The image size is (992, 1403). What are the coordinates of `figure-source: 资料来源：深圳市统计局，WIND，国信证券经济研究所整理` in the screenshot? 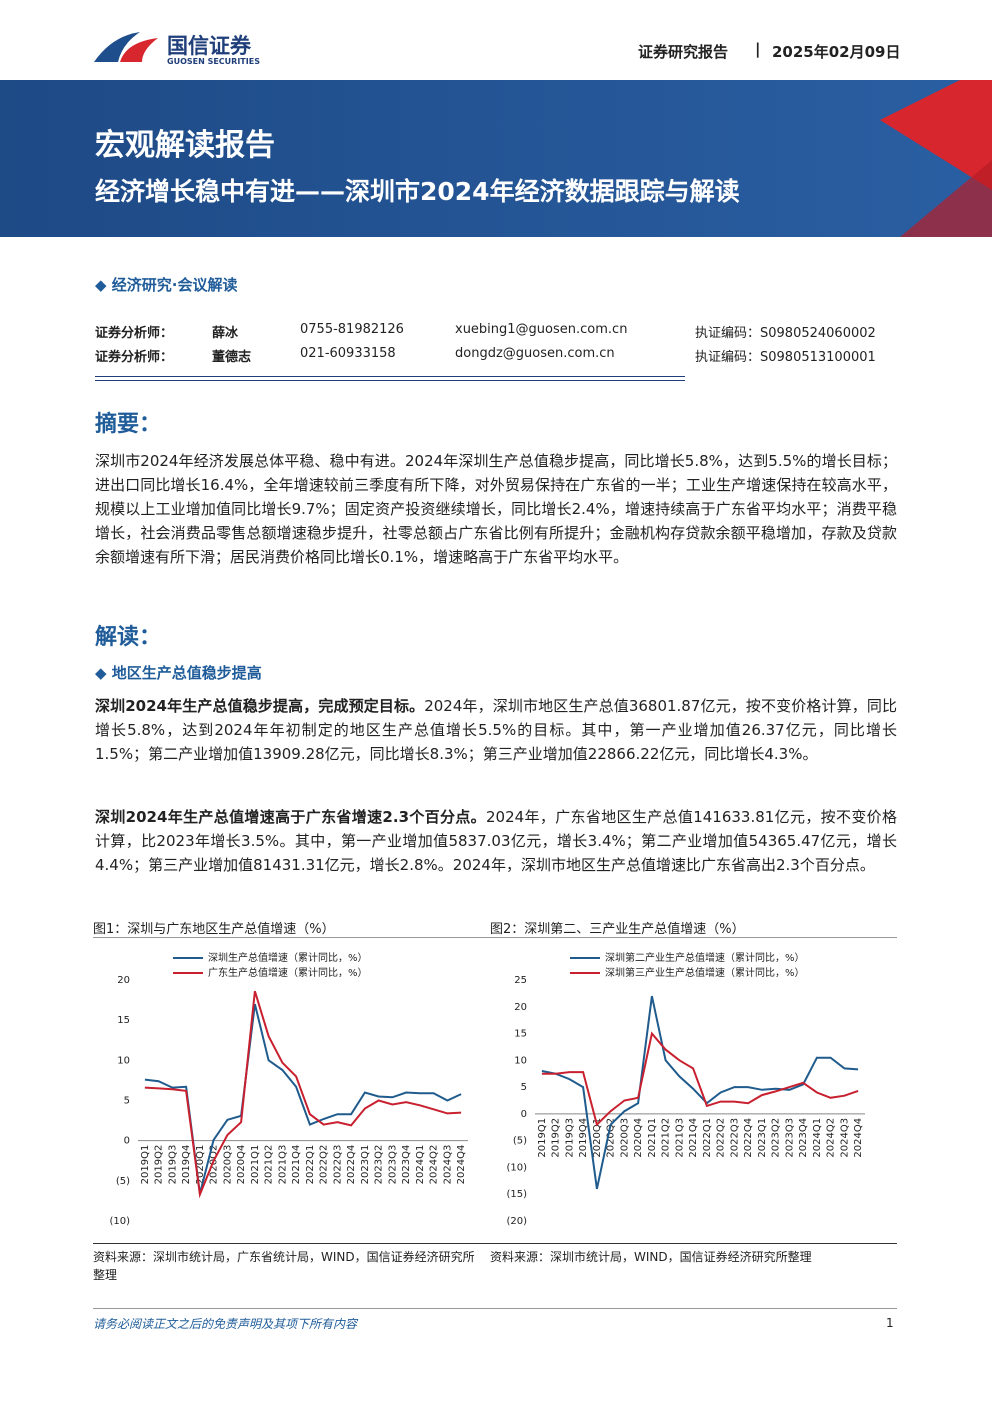 It's located at (651, 1257).